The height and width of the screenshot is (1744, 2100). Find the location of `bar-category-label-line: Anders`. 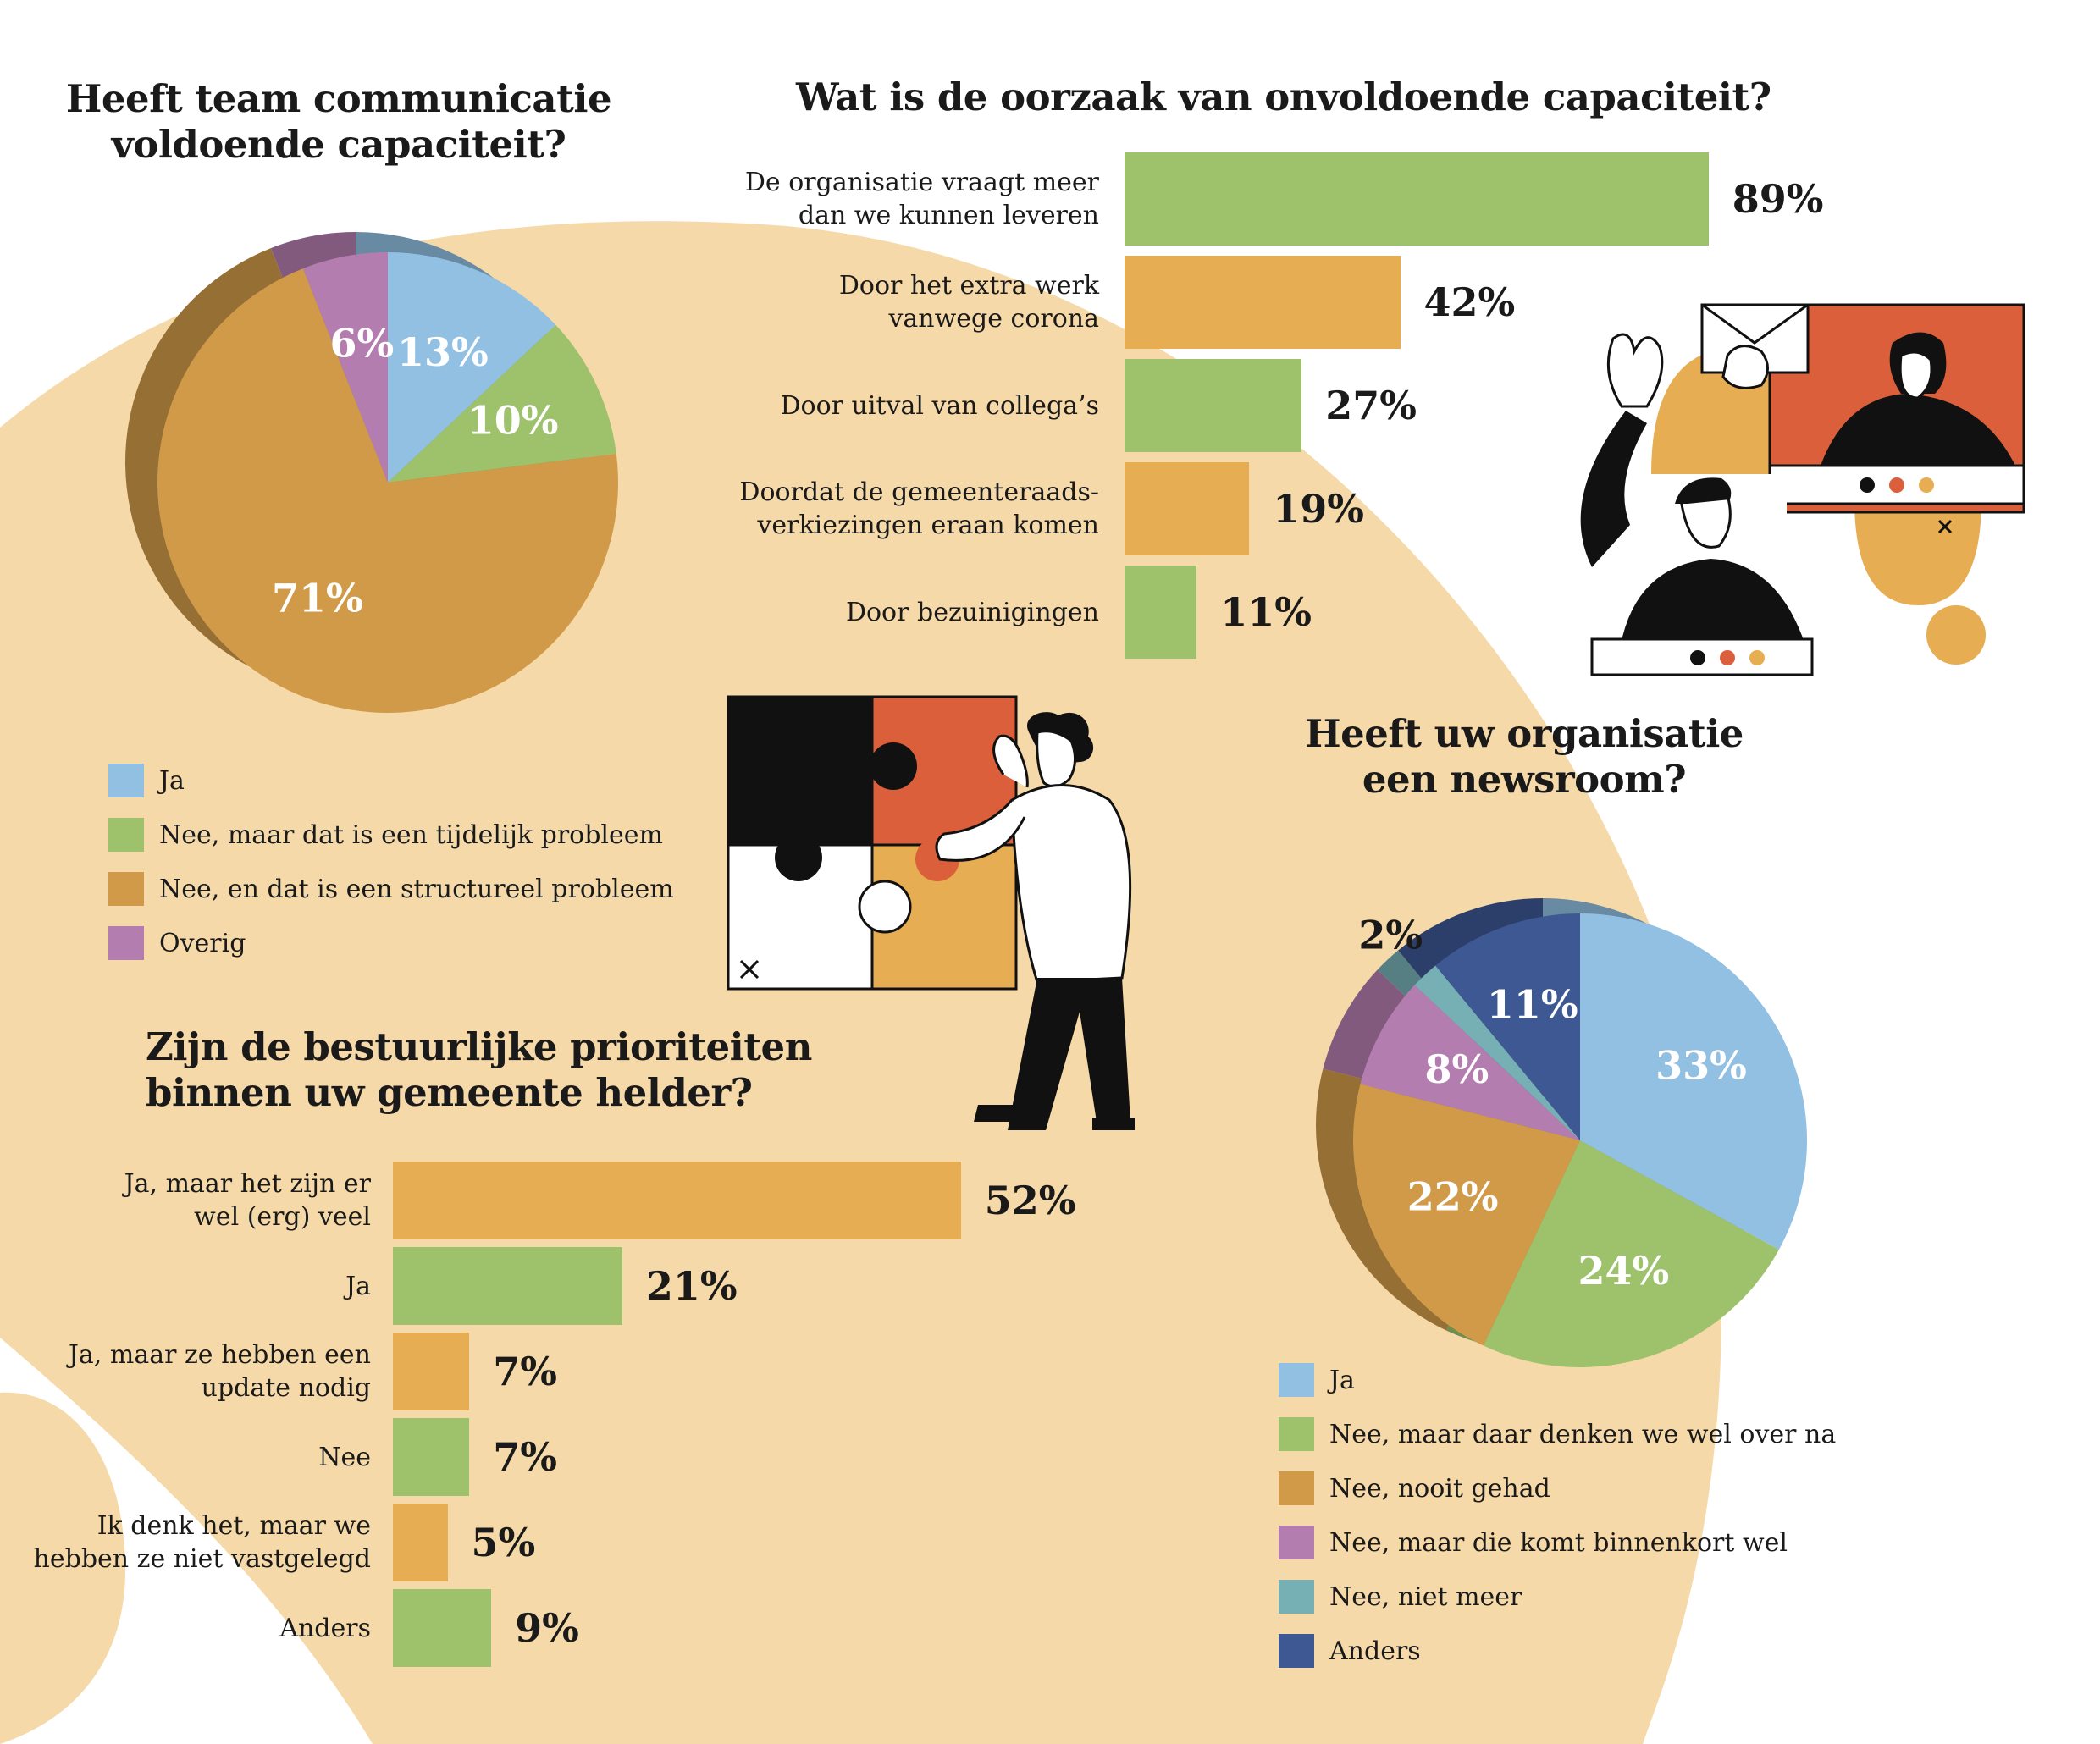

bar-category-label-line: Anders is located at coordinates (325, 1628).